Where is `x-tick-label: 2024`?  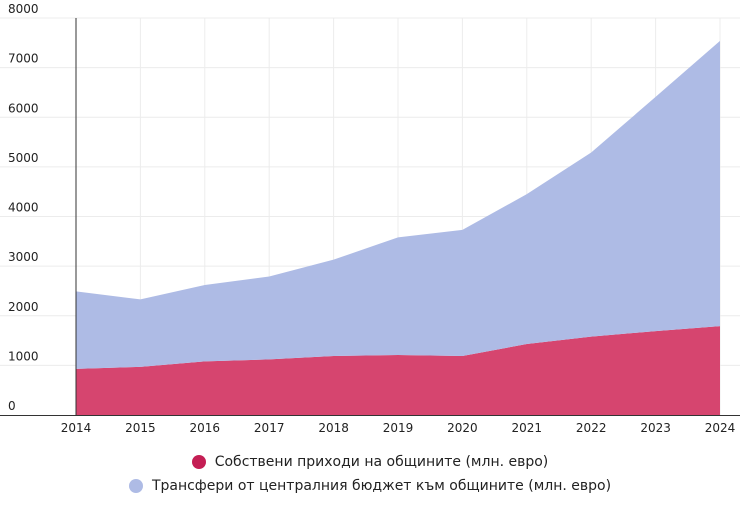 x-tick-label: 2024 is located at coordinates (720, 428).